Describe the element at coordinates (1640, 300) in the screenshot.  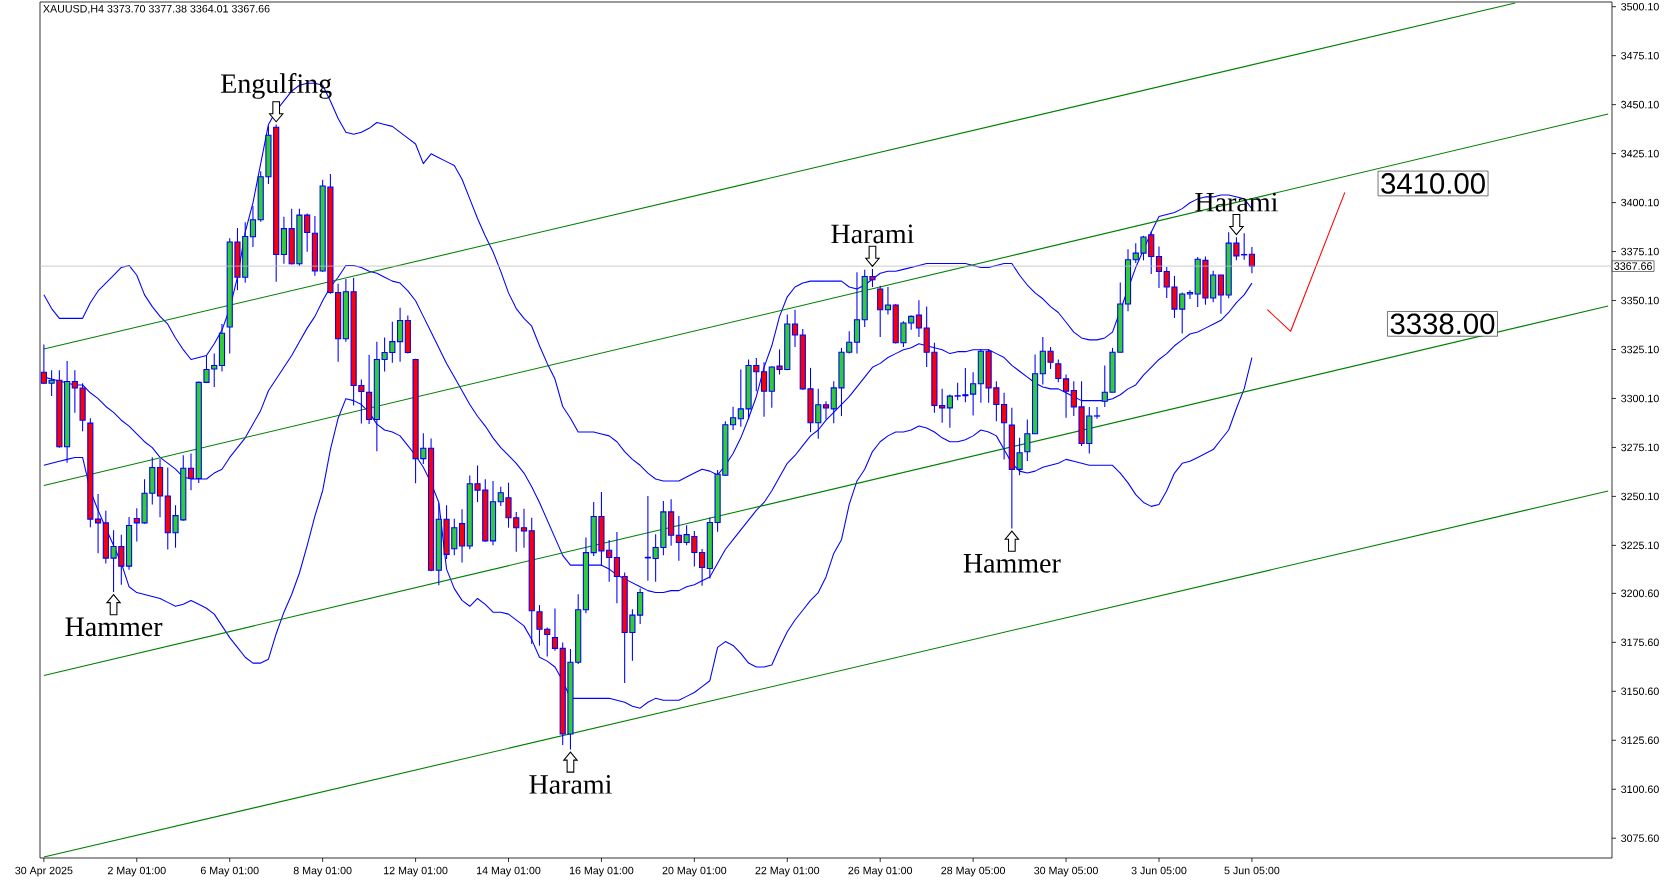
I see `y-tick-label: 3350.10` at that location.